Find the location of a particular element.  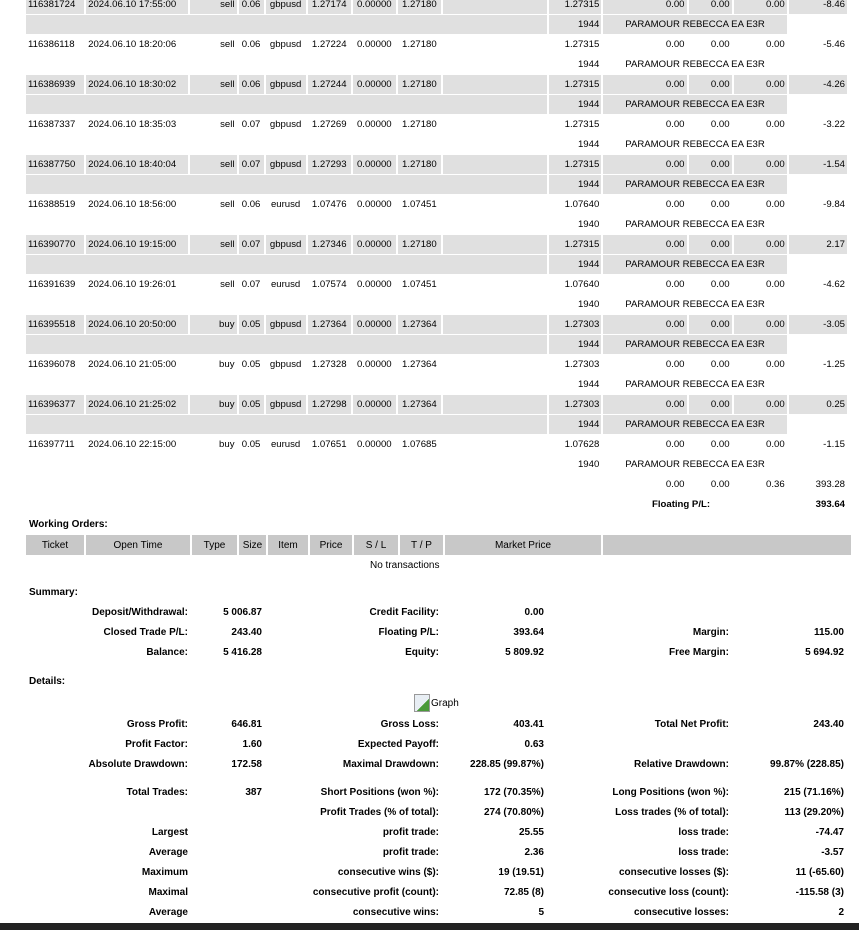

bottom-bar is located at coordinates (429, 926).